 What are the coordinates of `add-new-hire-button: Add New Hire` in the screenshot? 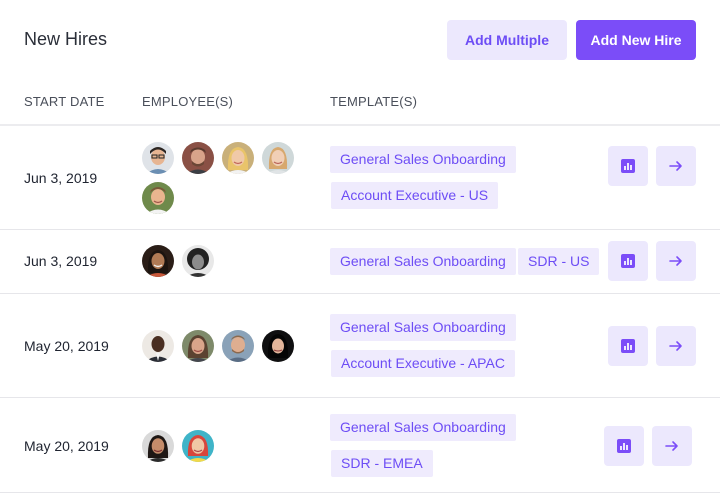 It's located at (636, 40).